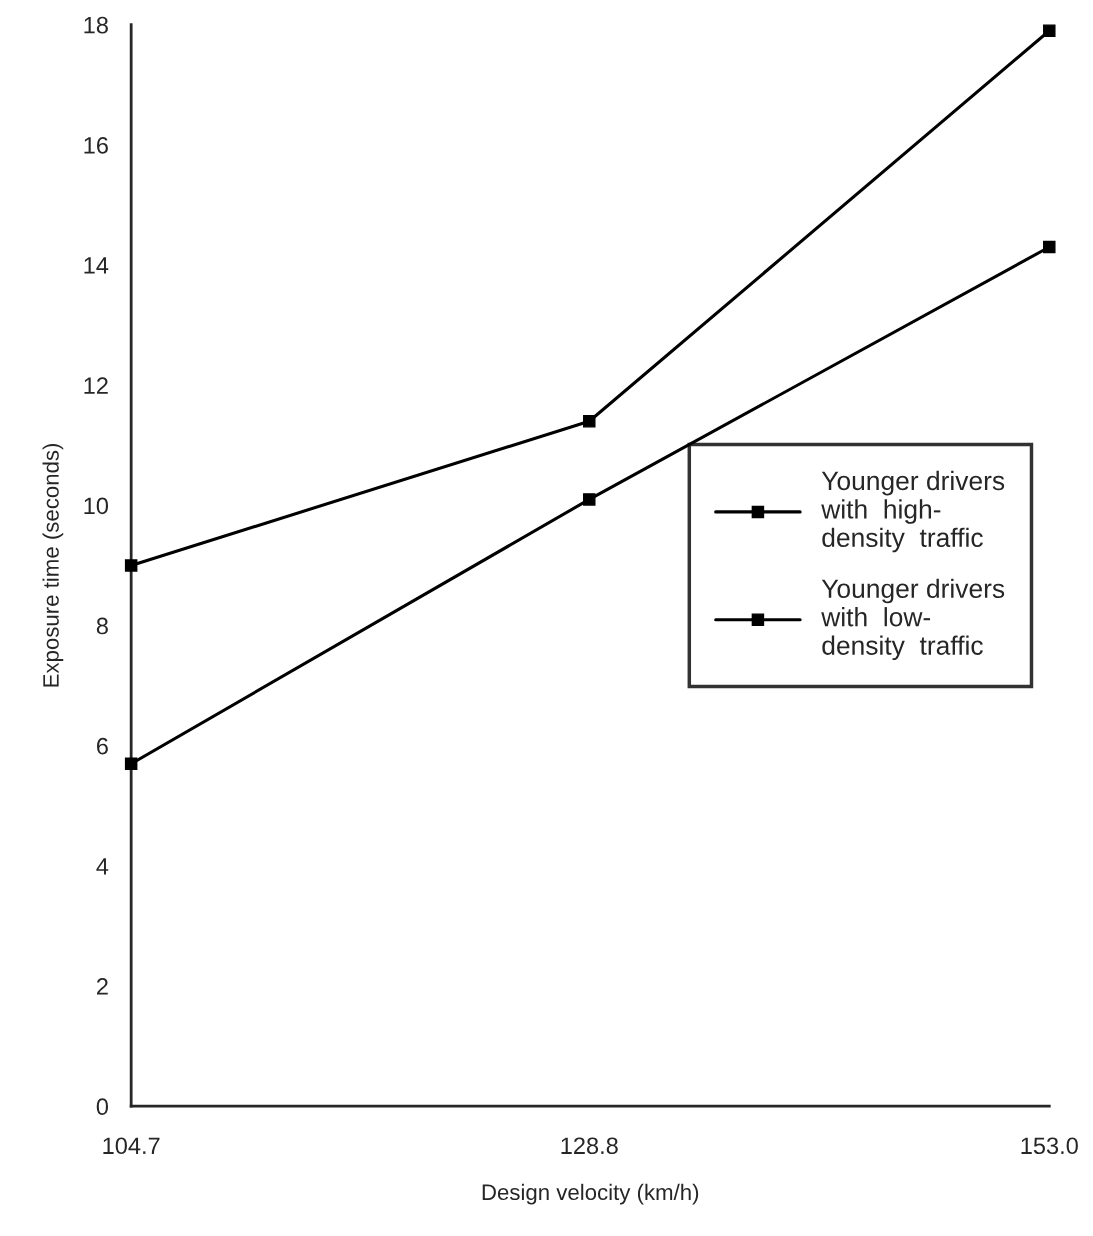 This screenshot has width=1093, height=1236. What do you see at coordinates (913, 619) in the screenshot?
I see `legend-label: Younger drivers with low- density traffic` at bounding box center [913, 619].